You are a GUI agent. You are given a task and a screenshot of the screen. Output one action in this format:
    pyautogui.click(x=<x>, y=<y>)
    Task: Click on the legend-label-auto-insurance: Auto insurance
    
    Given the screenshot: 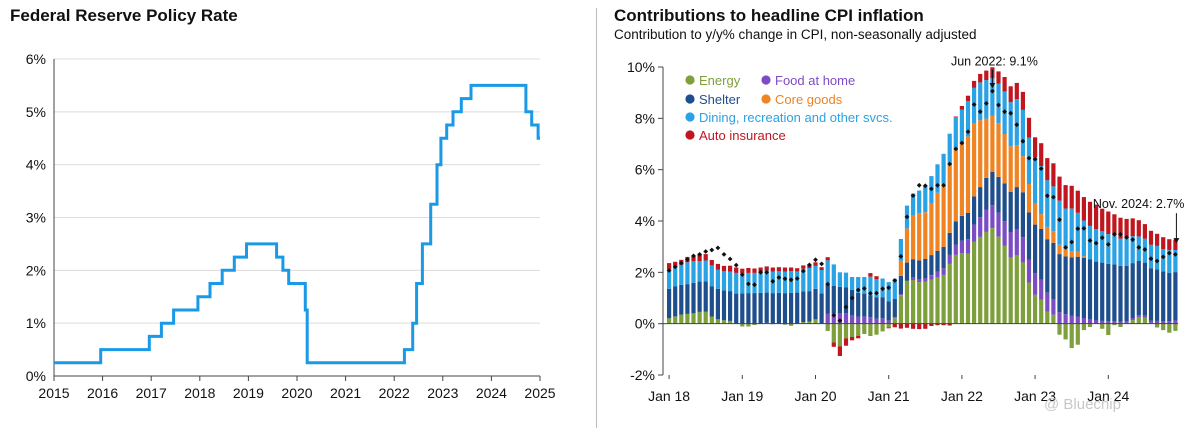 What is the action you would take?
    pyautogui.click(x=742, y=135)
    